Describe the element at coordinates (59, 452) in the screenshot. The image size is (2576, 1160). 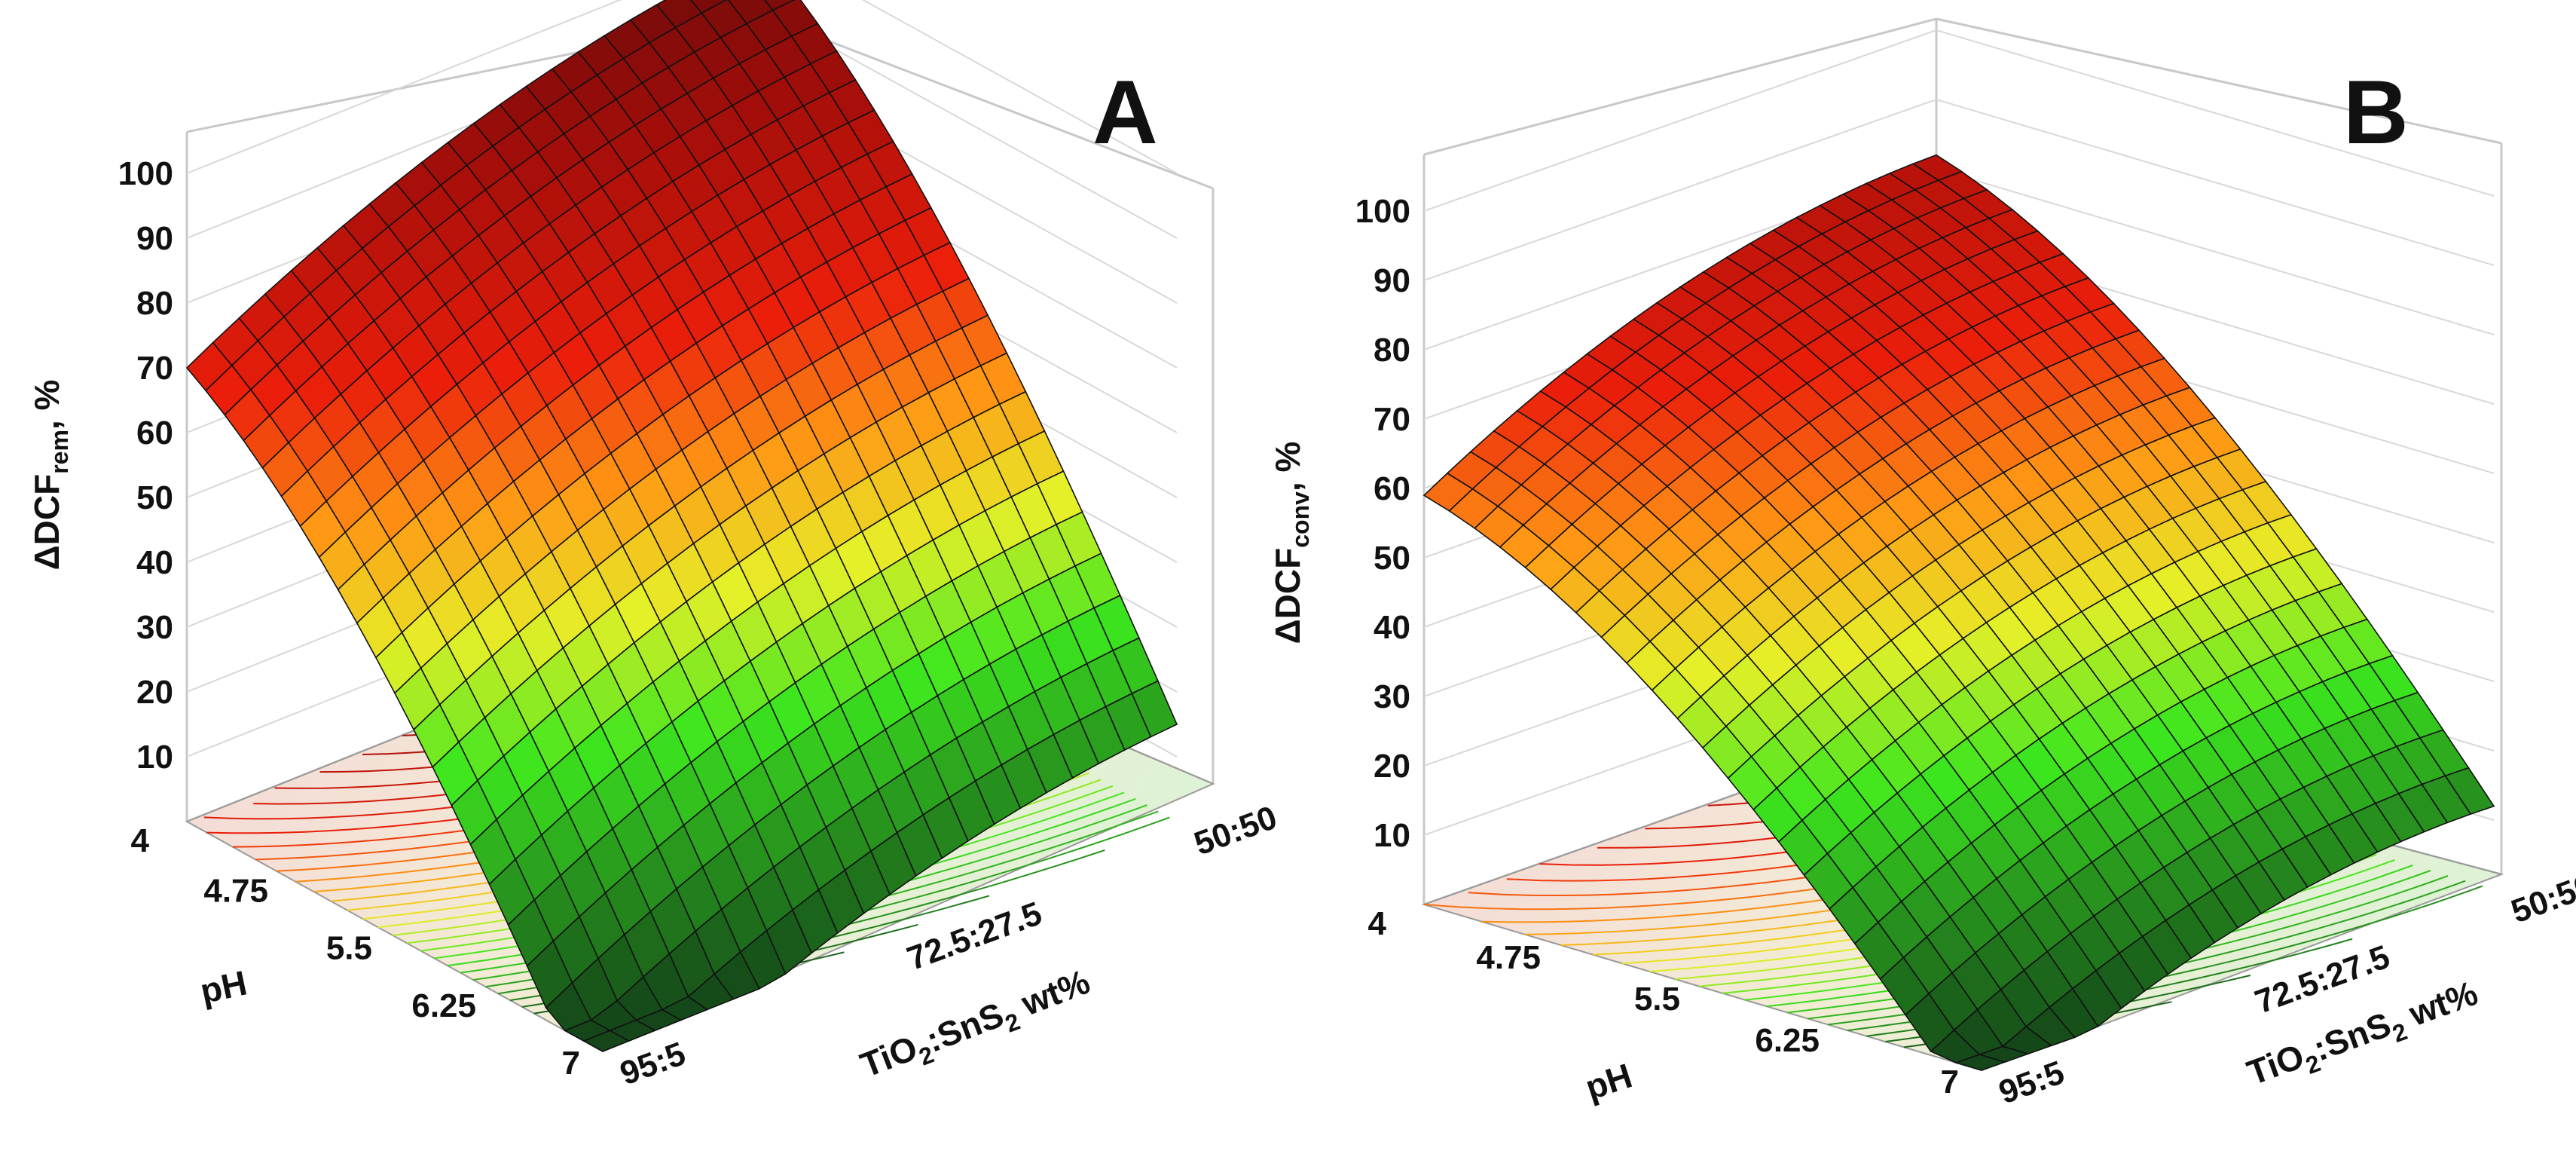
I see `z-label-subscript: rem` at that location.